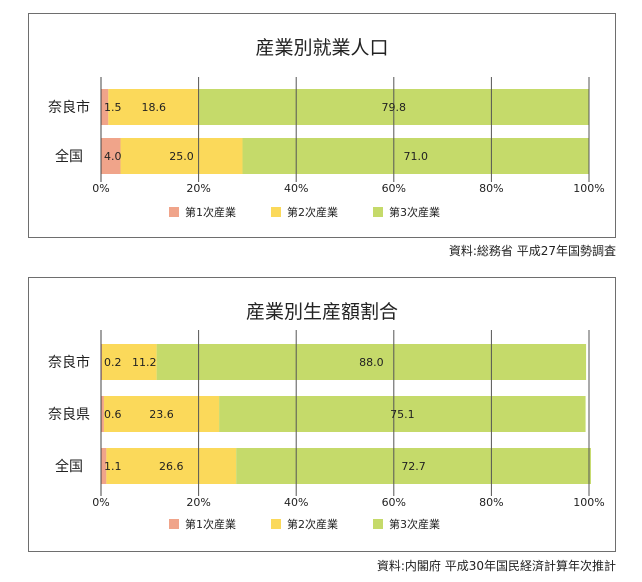 The image size is (642, 582). I want to click on data-label: 75.1, so click(402, 414).